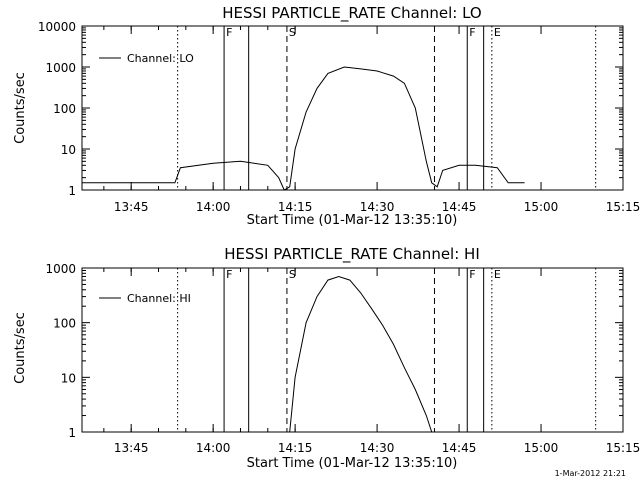 The height and width of the screenshot is (480, 640). Describe the element at coordinates (541, 448) in the screenshot. I see `hi-x-tick-label: 15:00` at that location.